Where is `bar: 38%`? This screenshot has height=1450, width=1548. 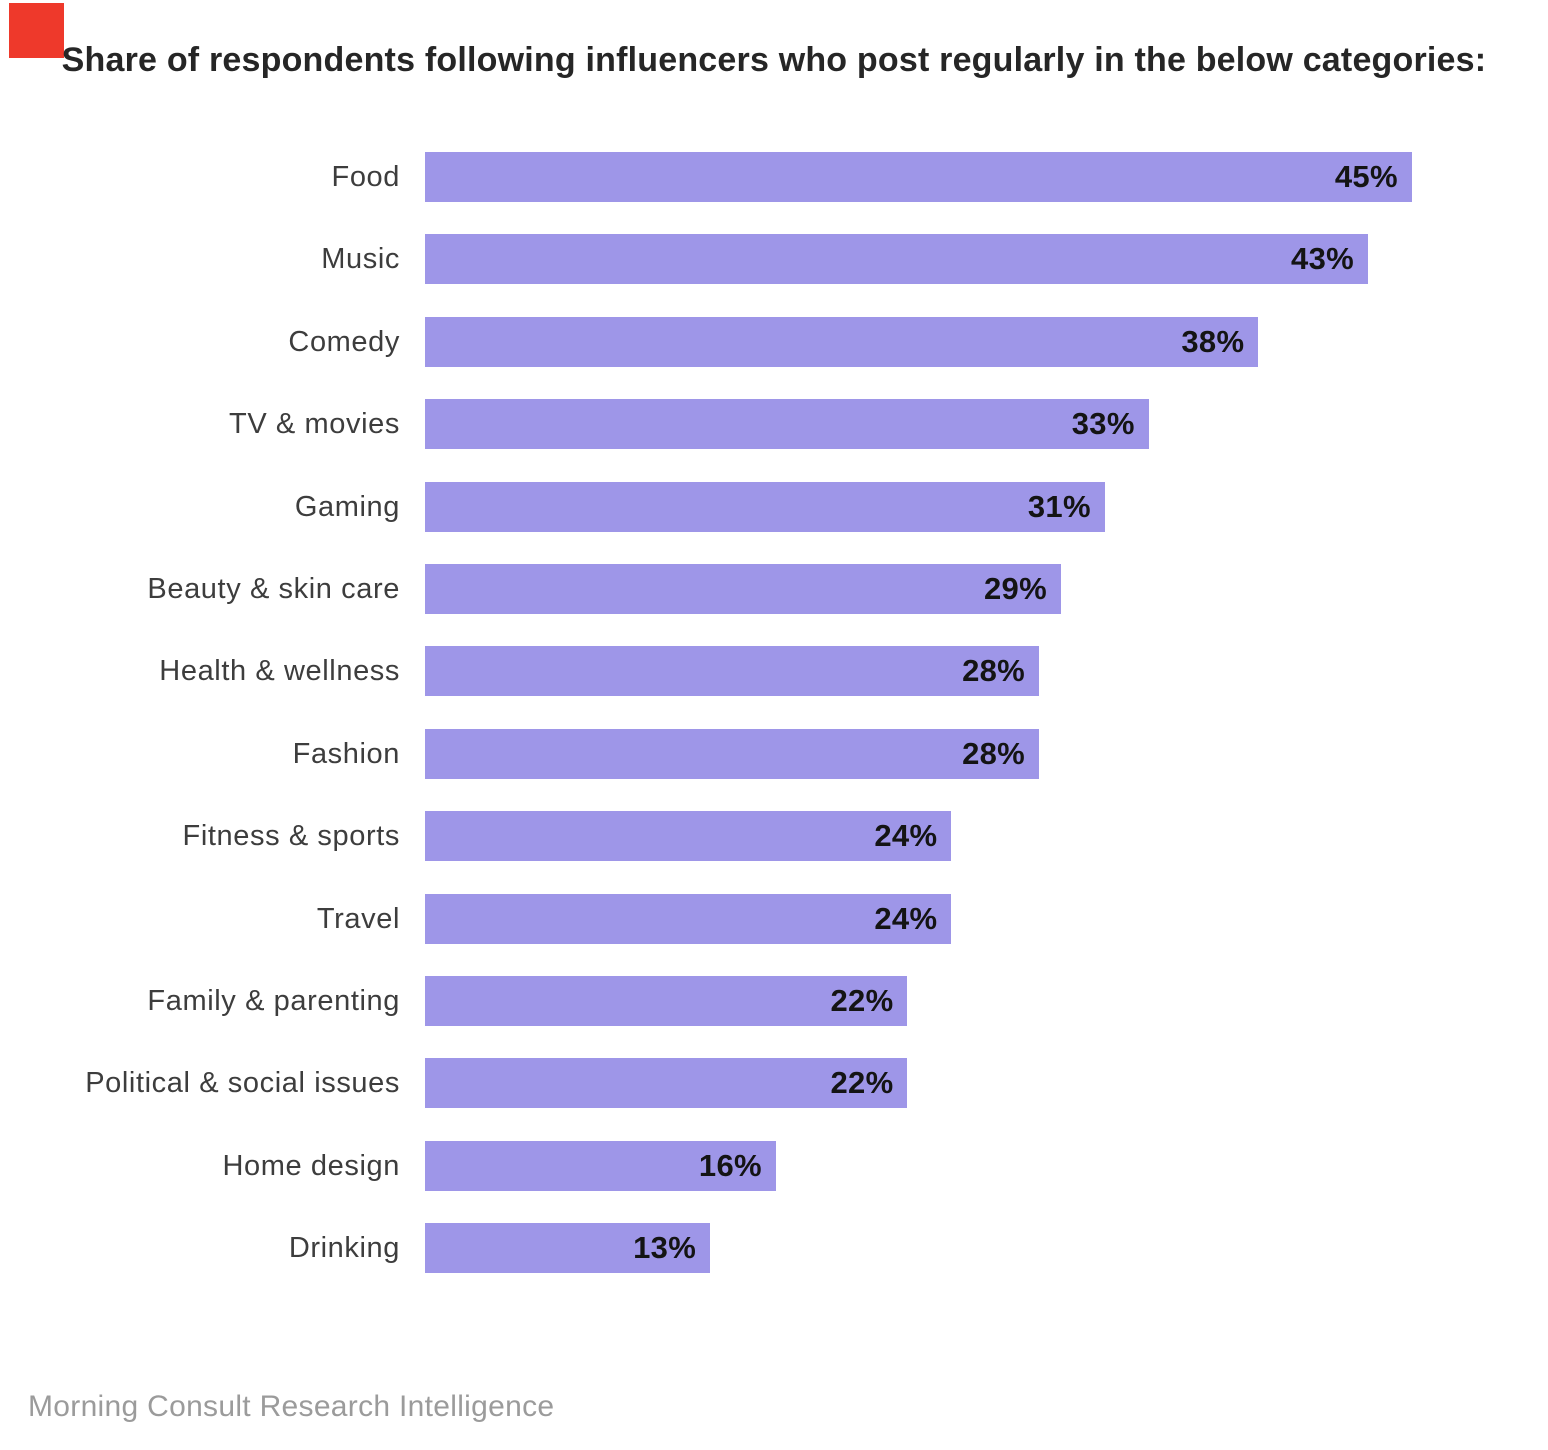 bar: 38% is located at coordinates (842, 341).